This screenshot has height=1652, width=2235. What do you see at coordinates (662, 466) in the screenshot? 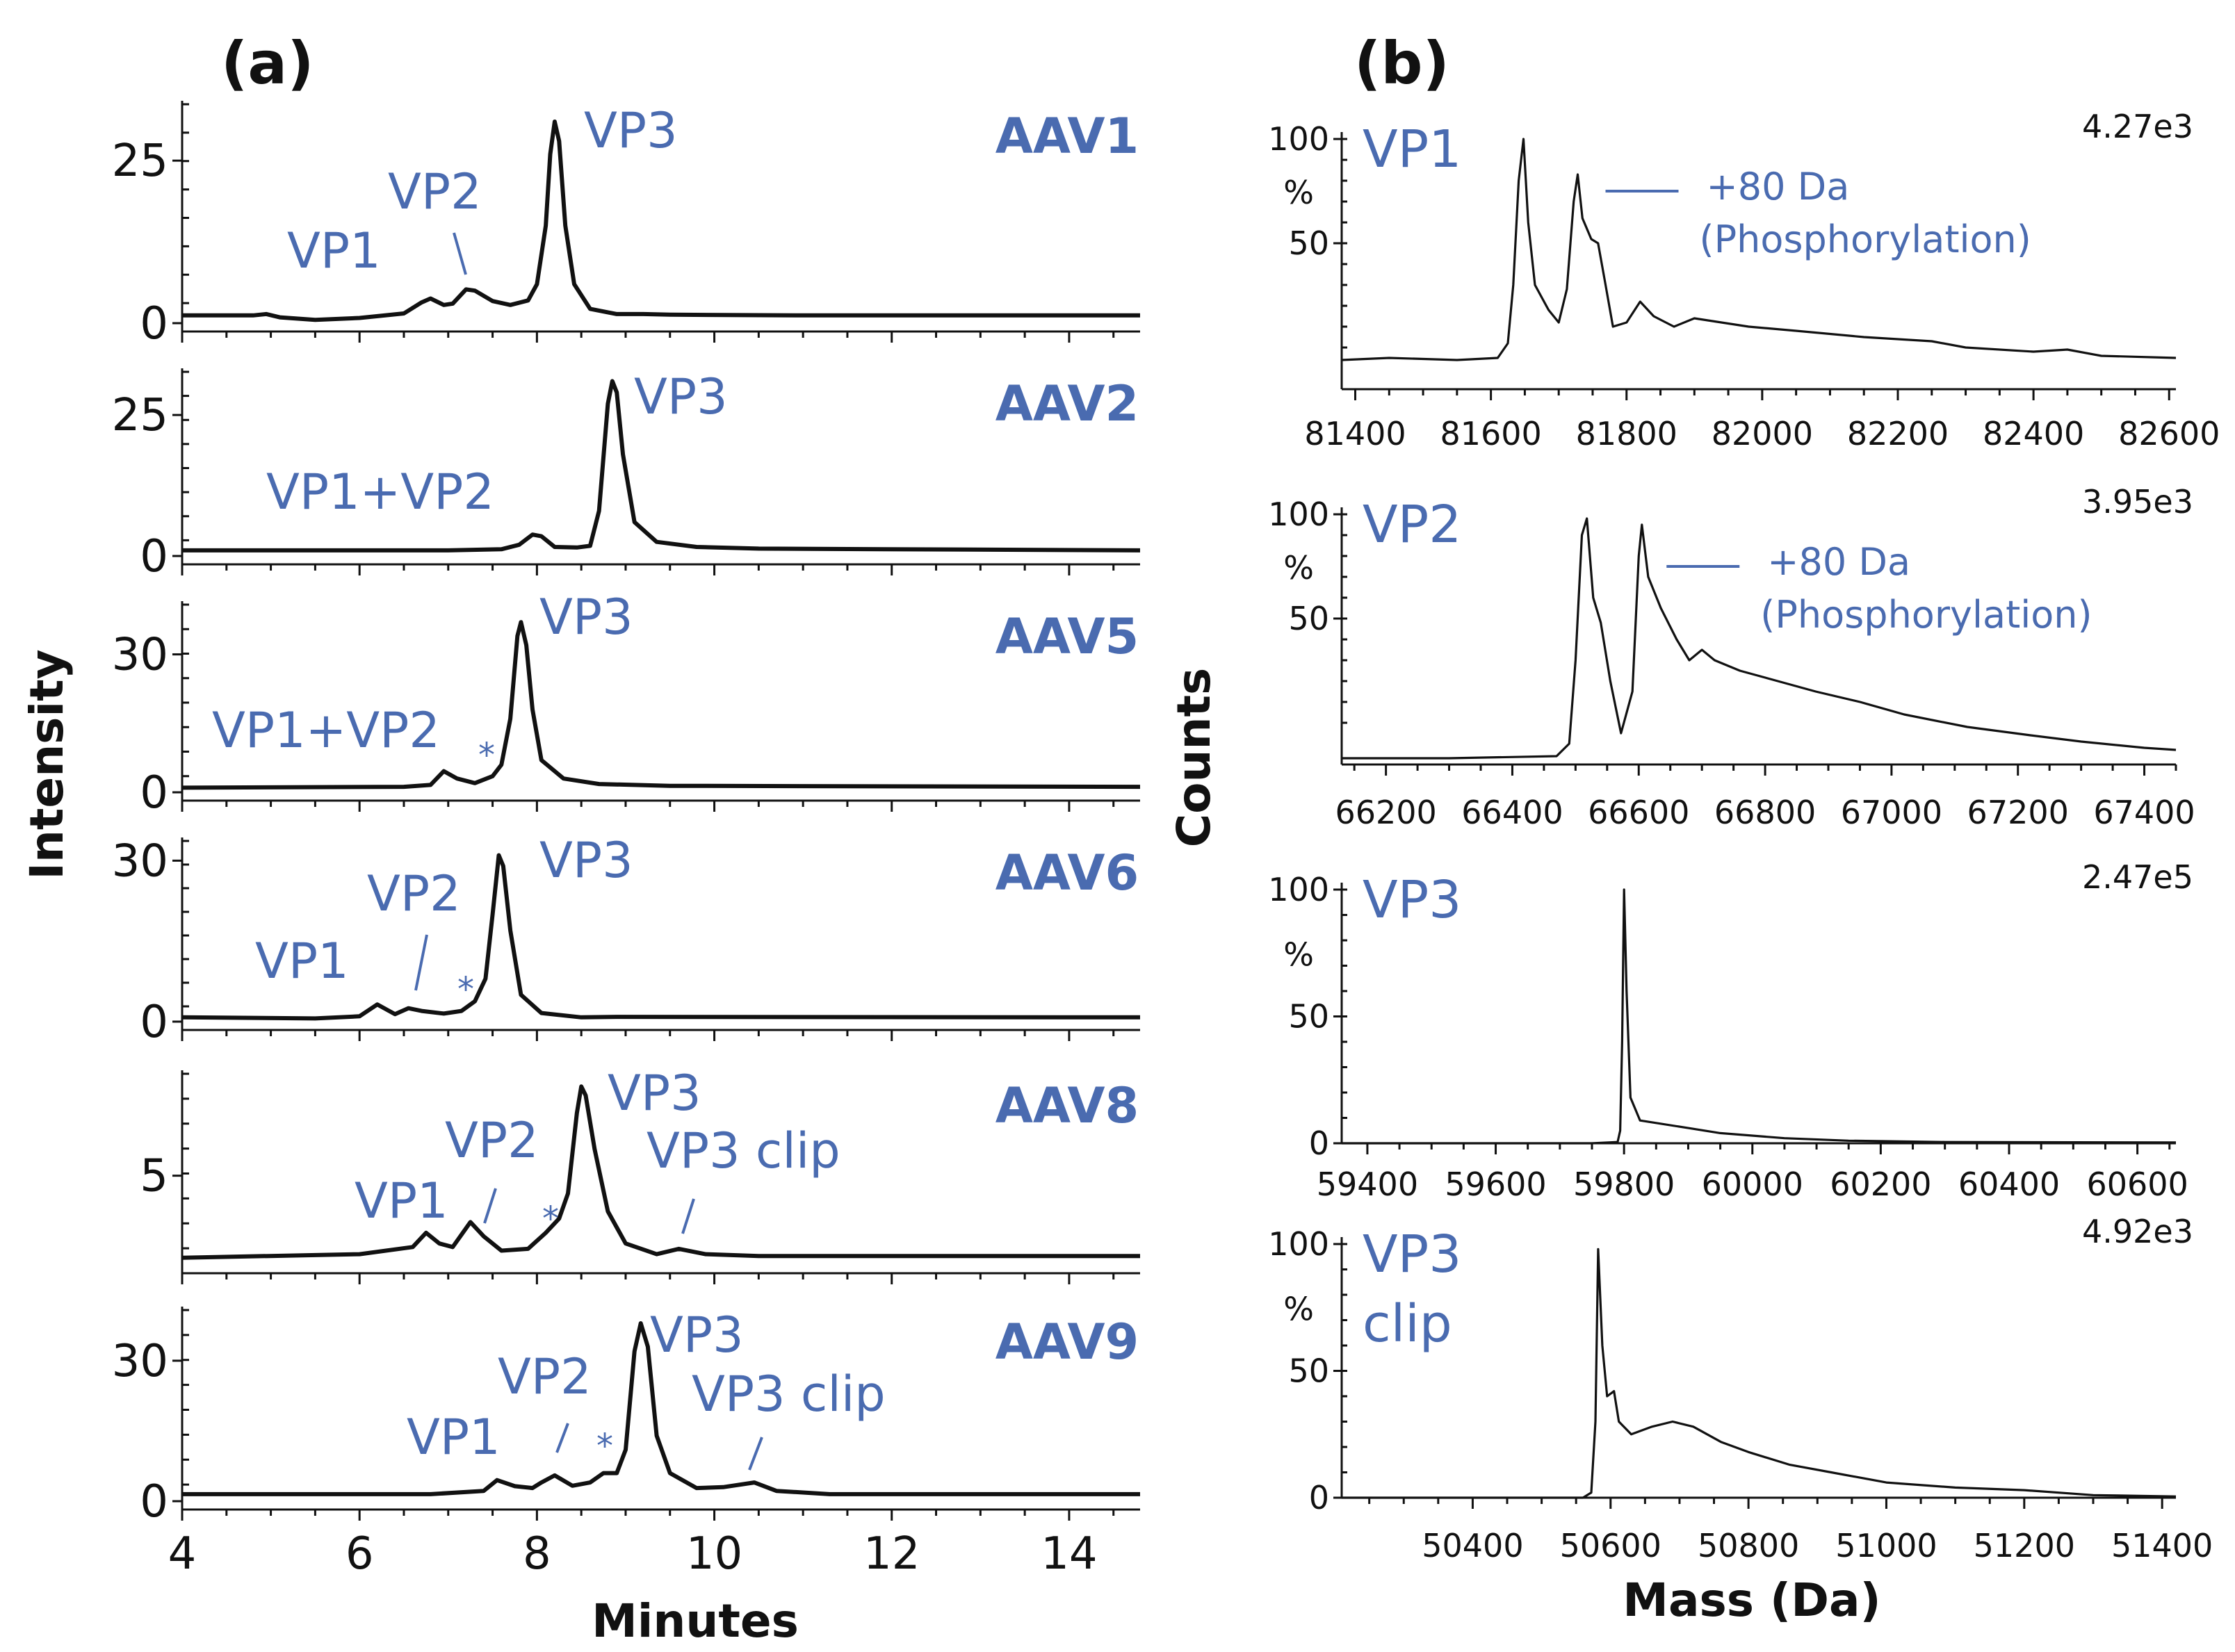
I see `a-trace-aav2` at bounding box center [662, 466].